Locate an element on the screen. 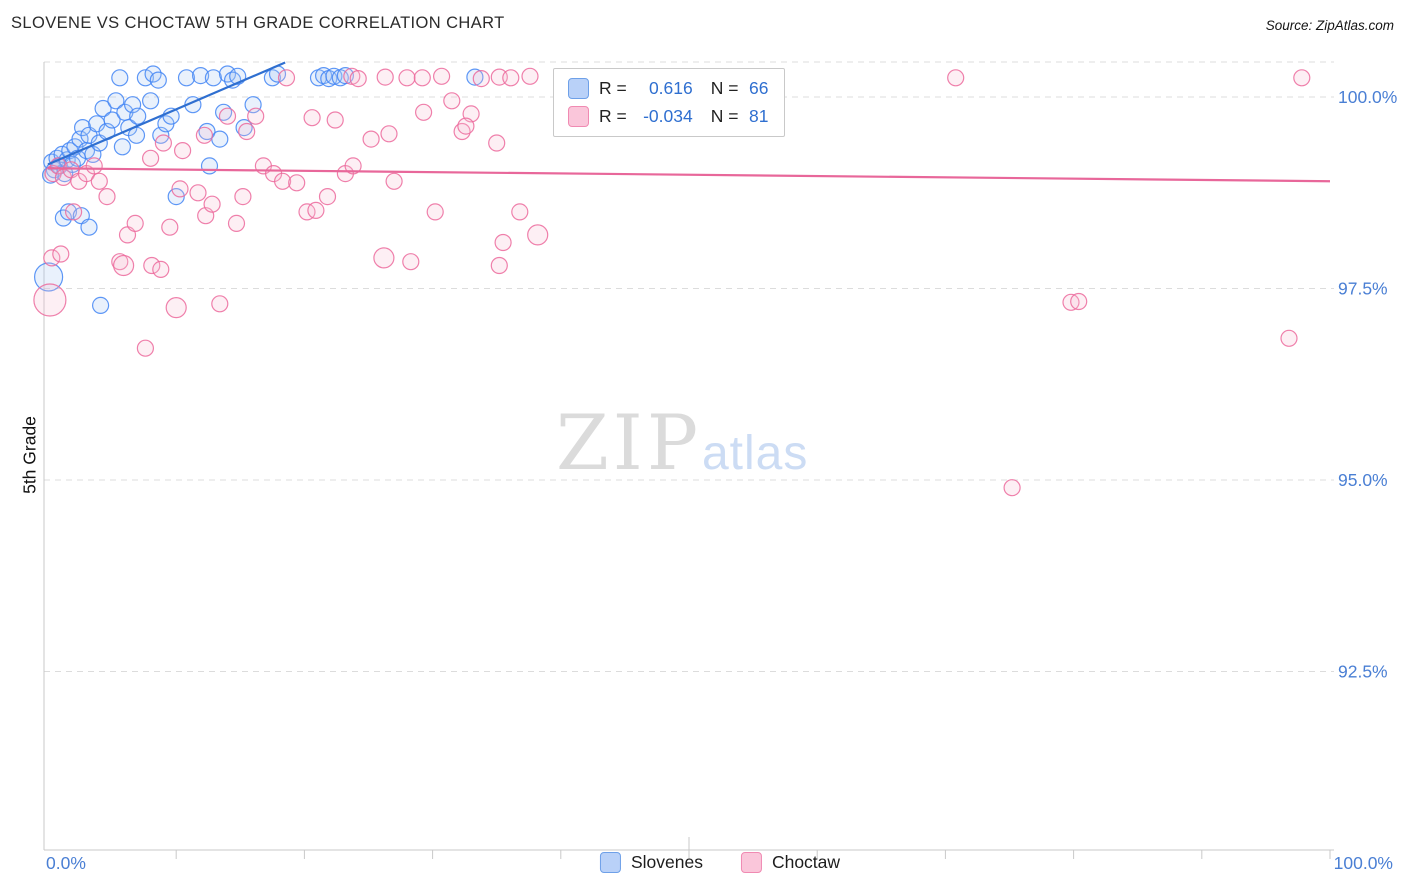 The width and height of the screenshot is (1406, 892). legend-box: R = 0.616 N = 66 R = -0.034 N = 81 is located at coordinates (669, 102).